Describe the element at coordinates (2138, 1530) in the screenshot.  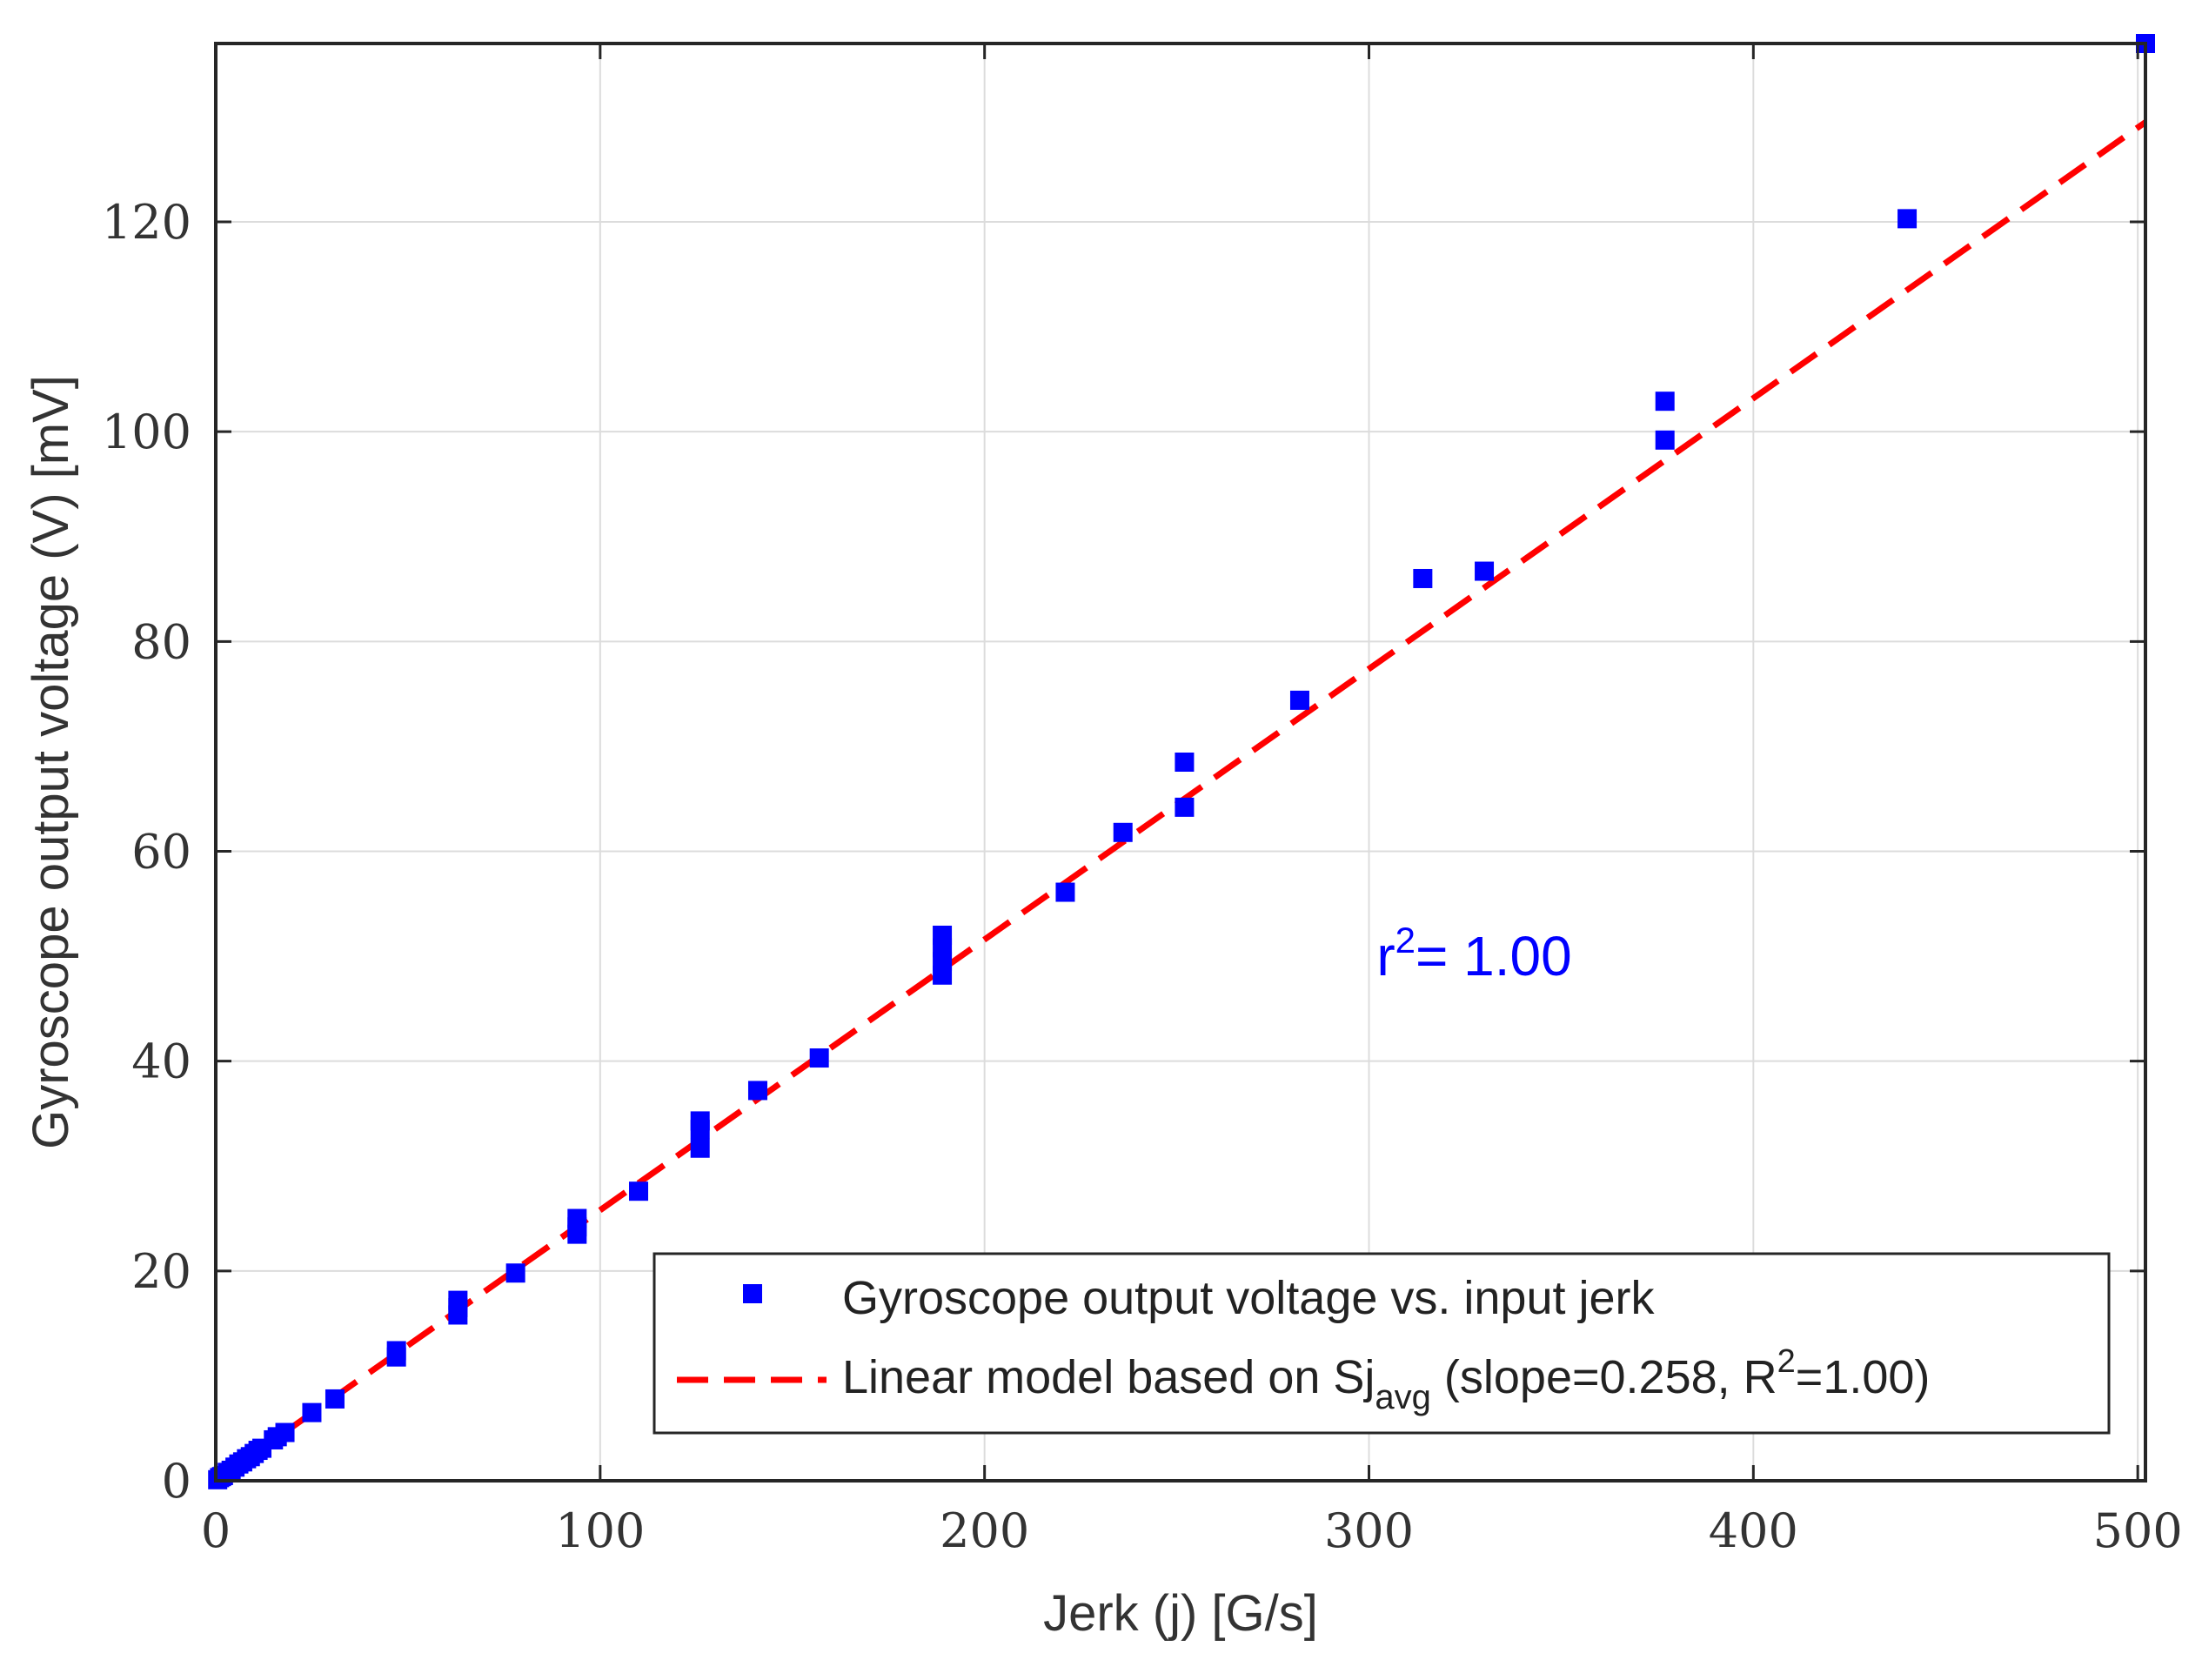
I see `x-tick-label: 500` at that location.